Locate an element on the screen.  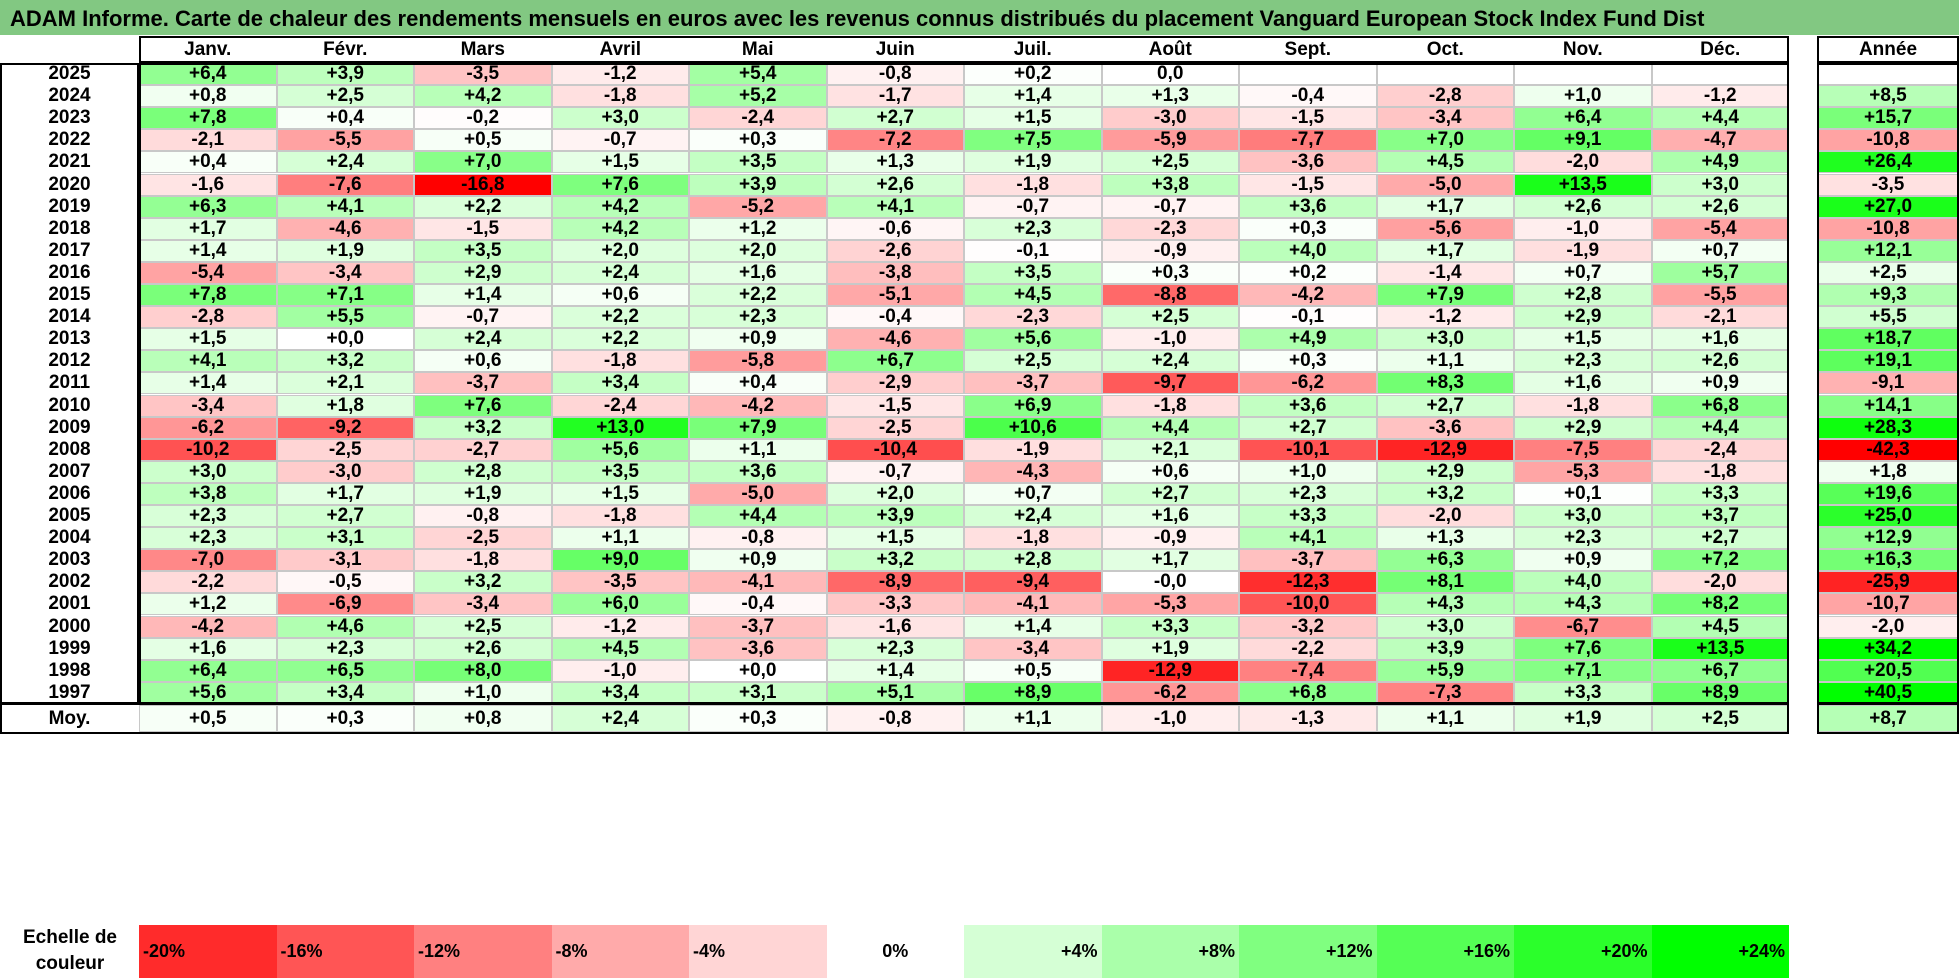
heatmap-cell: -0,9 is located at coordinates (1170, 250).